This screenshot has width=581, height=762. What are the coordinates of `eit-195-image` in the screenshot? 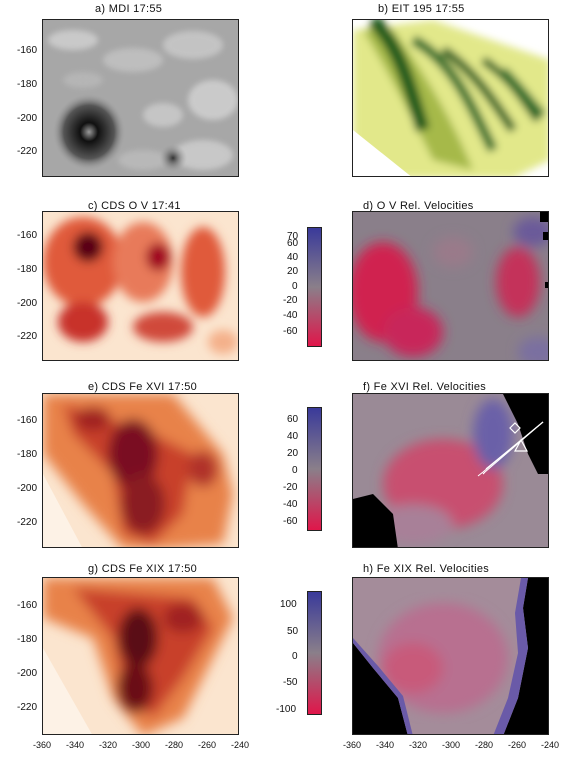 It's located at (450, 98).